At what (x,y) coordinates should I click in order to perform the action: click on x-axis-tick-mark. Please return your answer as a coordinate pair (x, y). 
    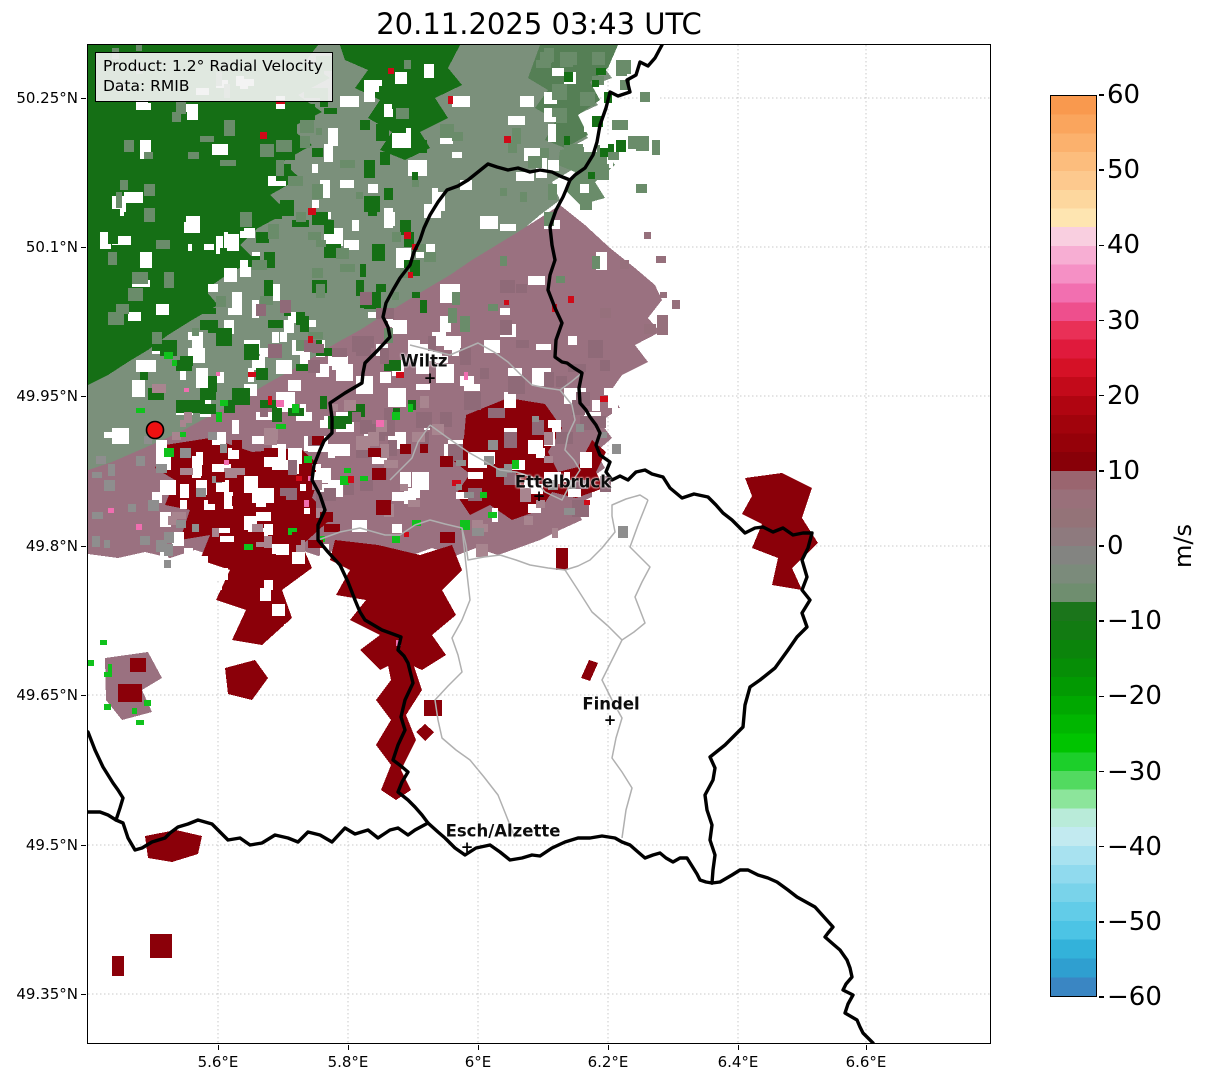
    Looking at the image, I should click on (609, 1047).